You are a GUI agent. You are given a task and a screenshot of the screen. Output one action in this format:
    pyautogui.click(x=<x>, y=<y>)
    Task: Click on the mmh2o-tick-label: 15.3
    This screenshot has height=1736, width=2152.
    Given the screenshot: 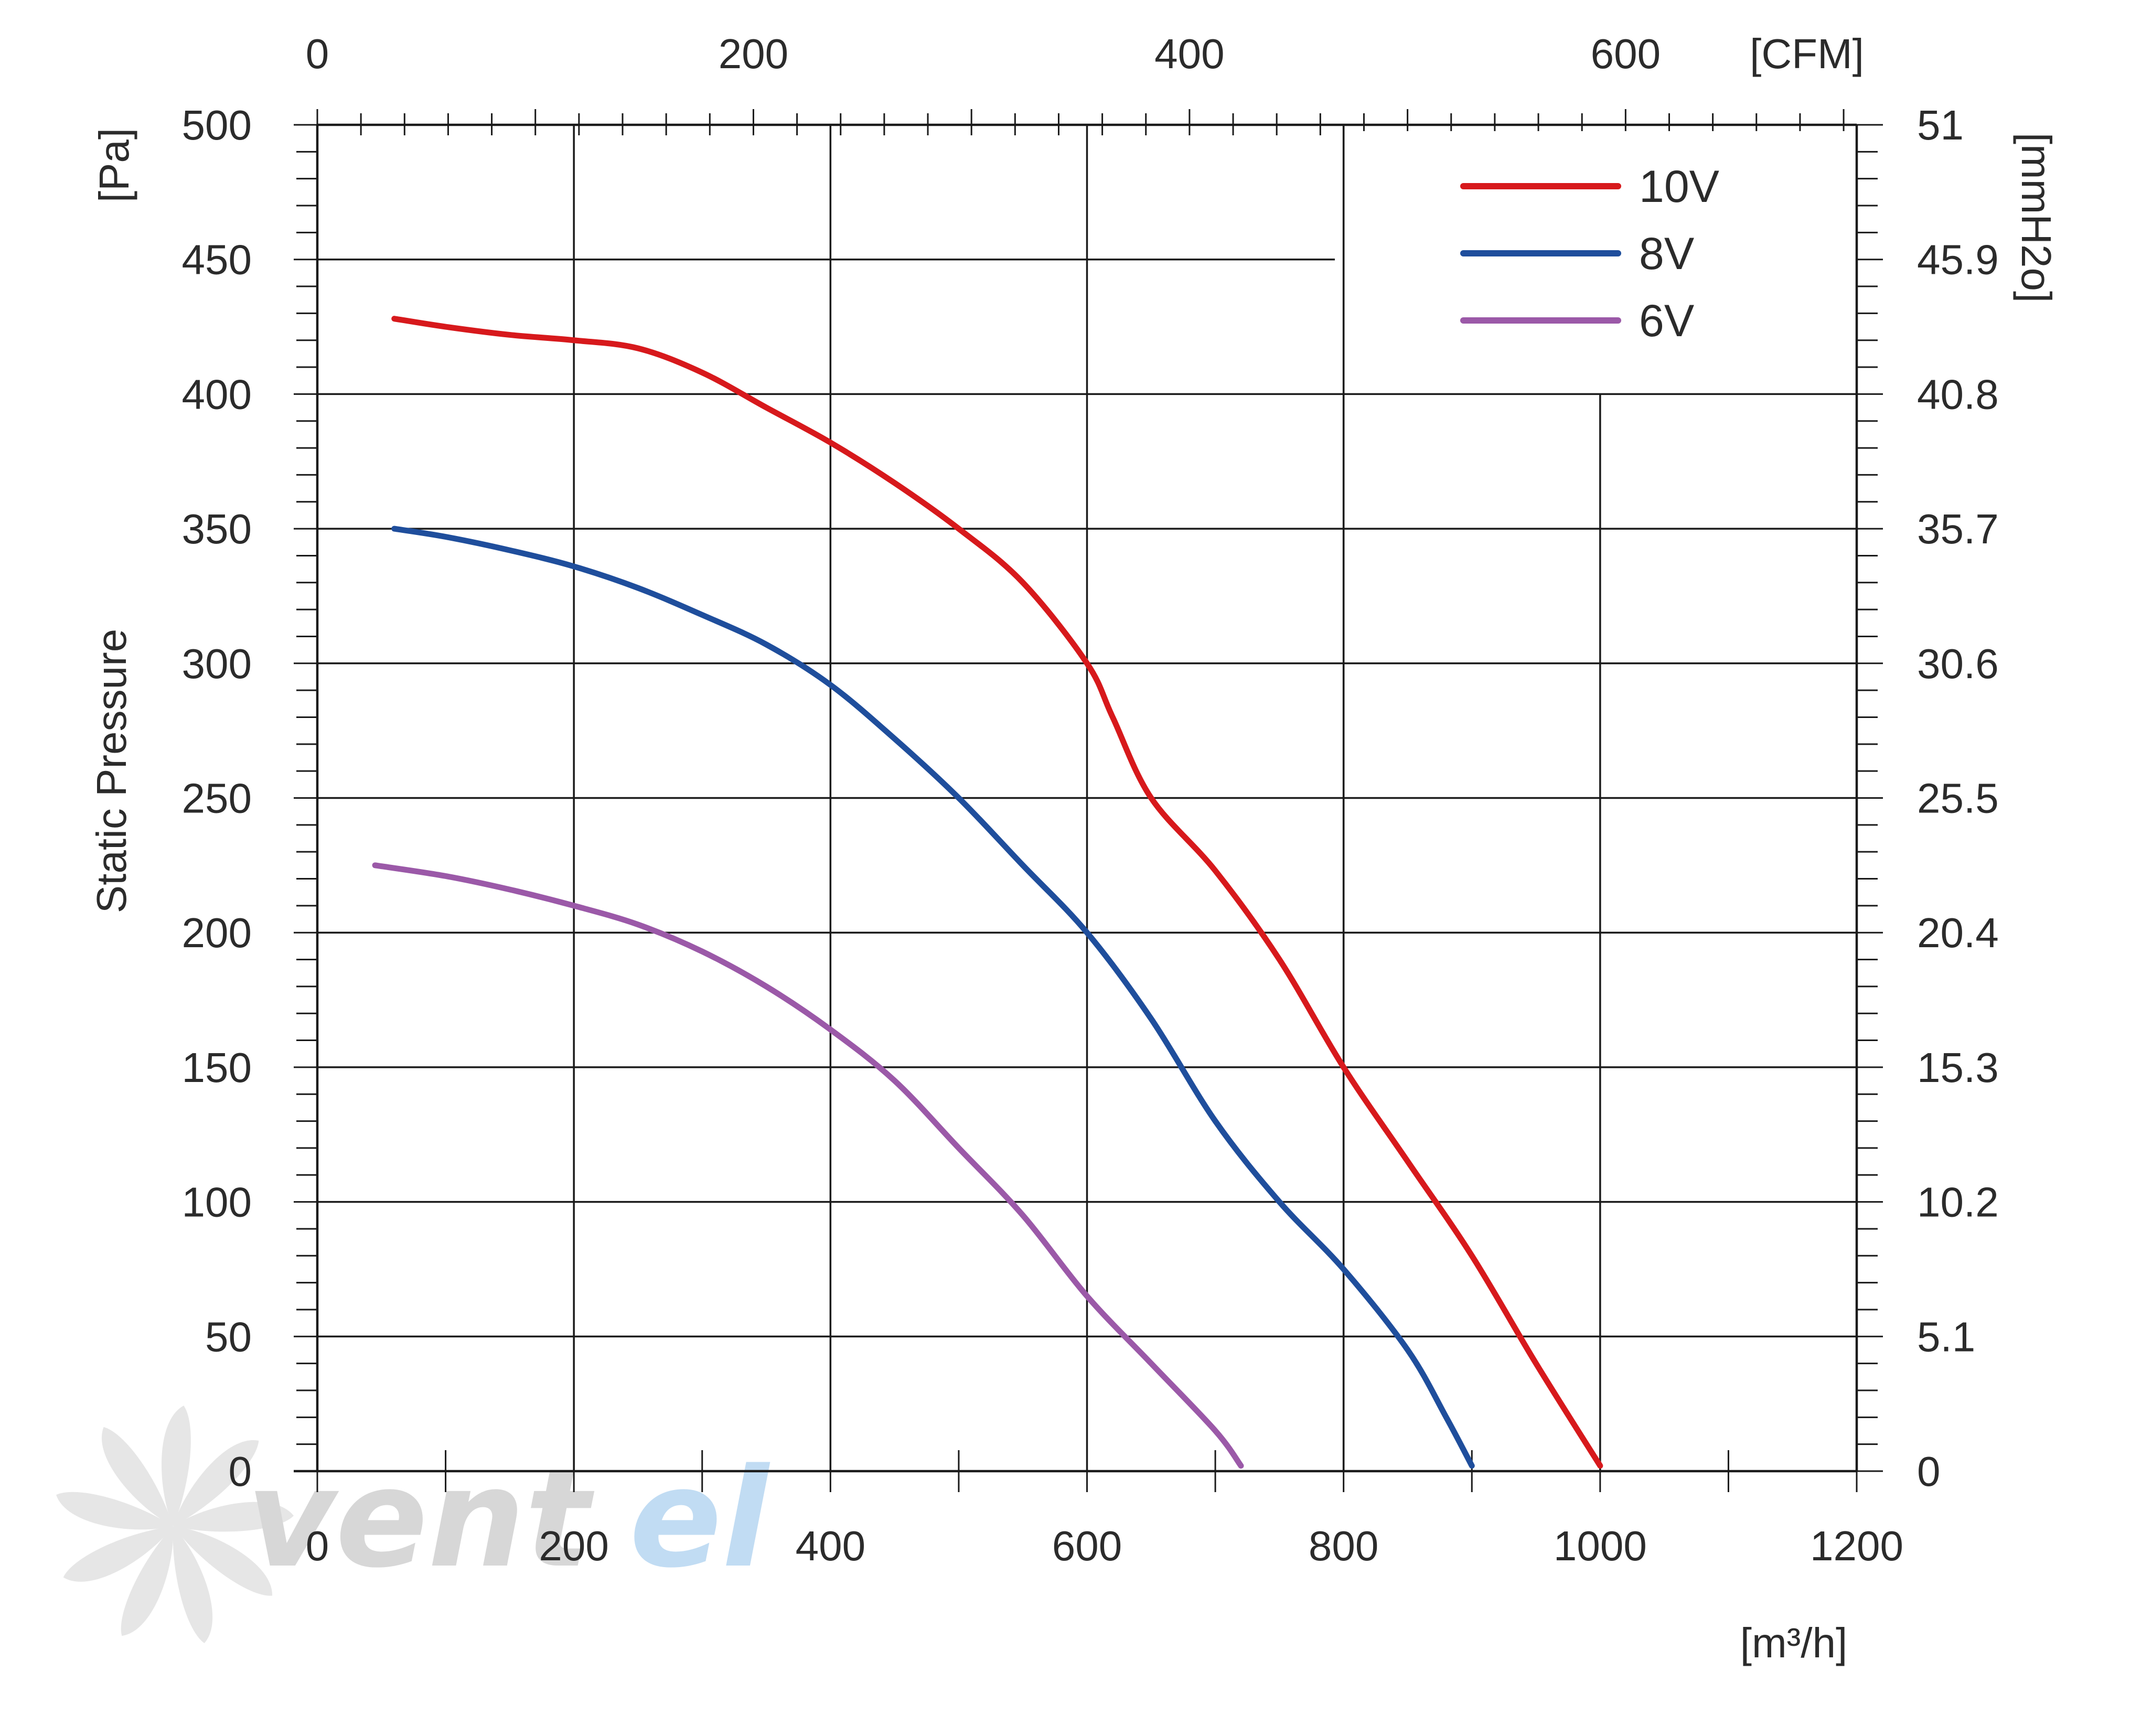 What is the action you would take?
    pyautogui.click(x=1958, y=1067)
    